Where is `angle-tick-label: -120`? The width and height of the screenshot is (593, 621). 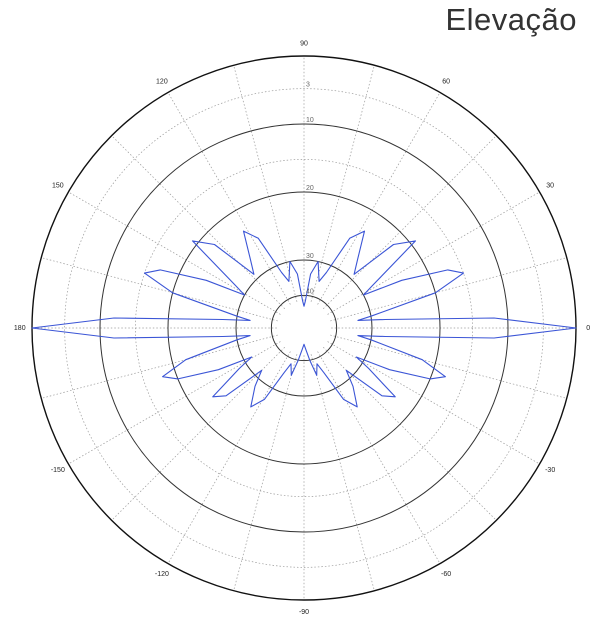 angle-tick-label: -120 is located at coordinates (162, 574).